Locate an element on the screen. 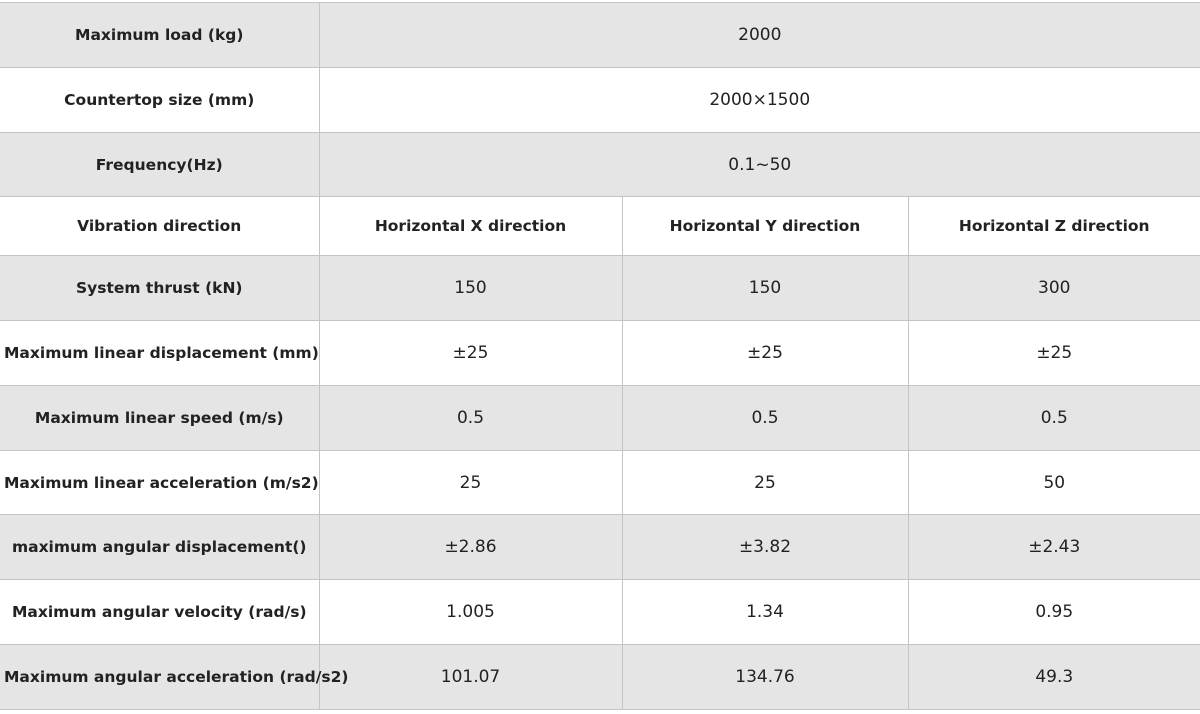 This screenshot has width=1200, height=714. row-label: maximum angular displacement() is located at coordinates (160, 547).